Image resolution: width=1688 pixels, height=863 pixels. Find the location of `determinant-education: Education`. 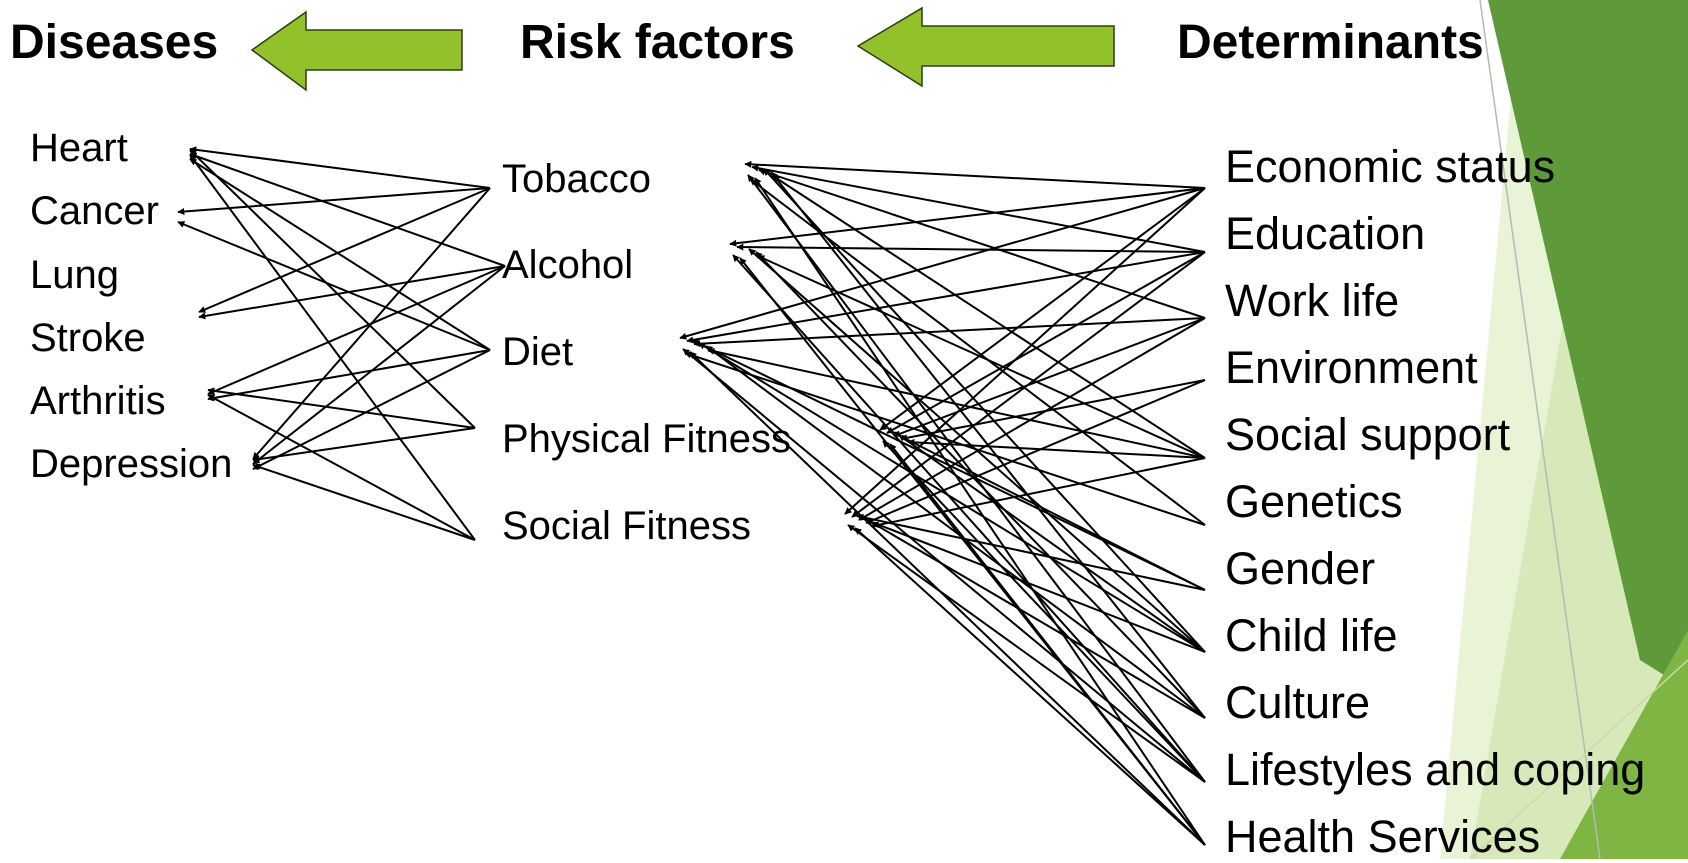

determinant-education: Education is located at coordinates (1325, 233).